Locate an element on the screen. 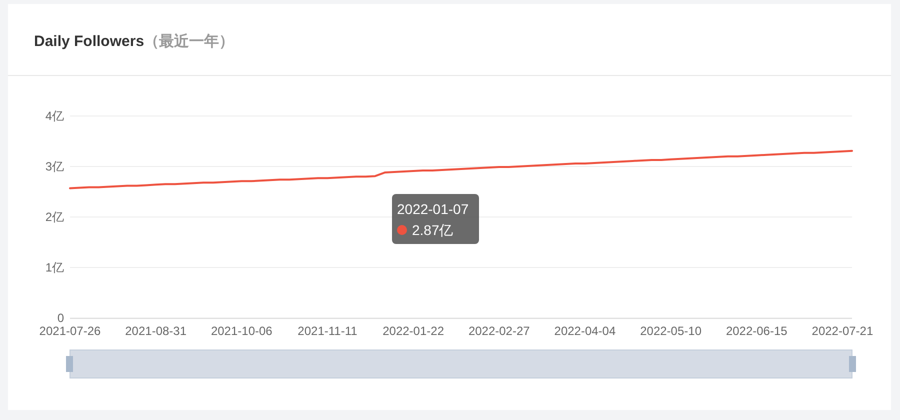  chart-title: Daily Followers is located at coordinates (89, 41).